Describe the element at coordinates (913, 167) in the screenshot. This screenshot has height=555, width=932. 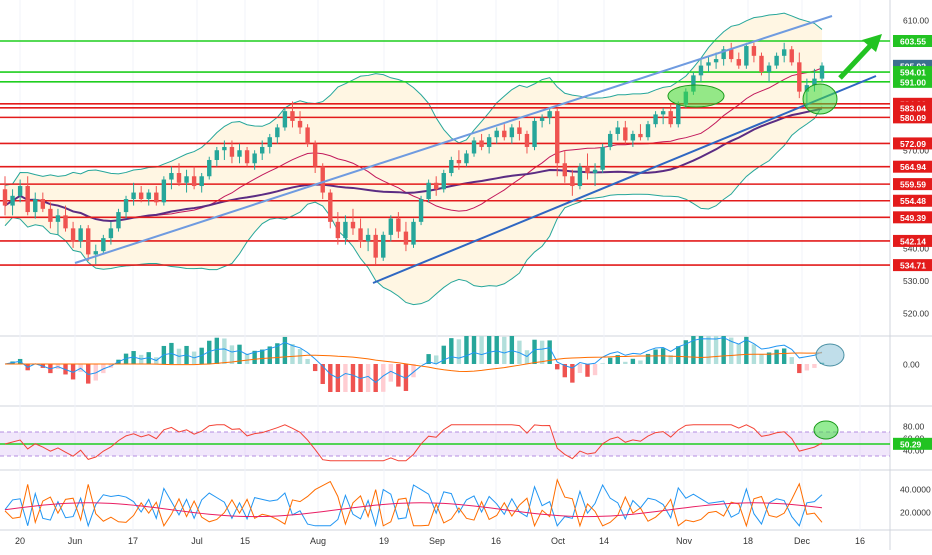
I see `price-tag-label: 564.94` at that location.